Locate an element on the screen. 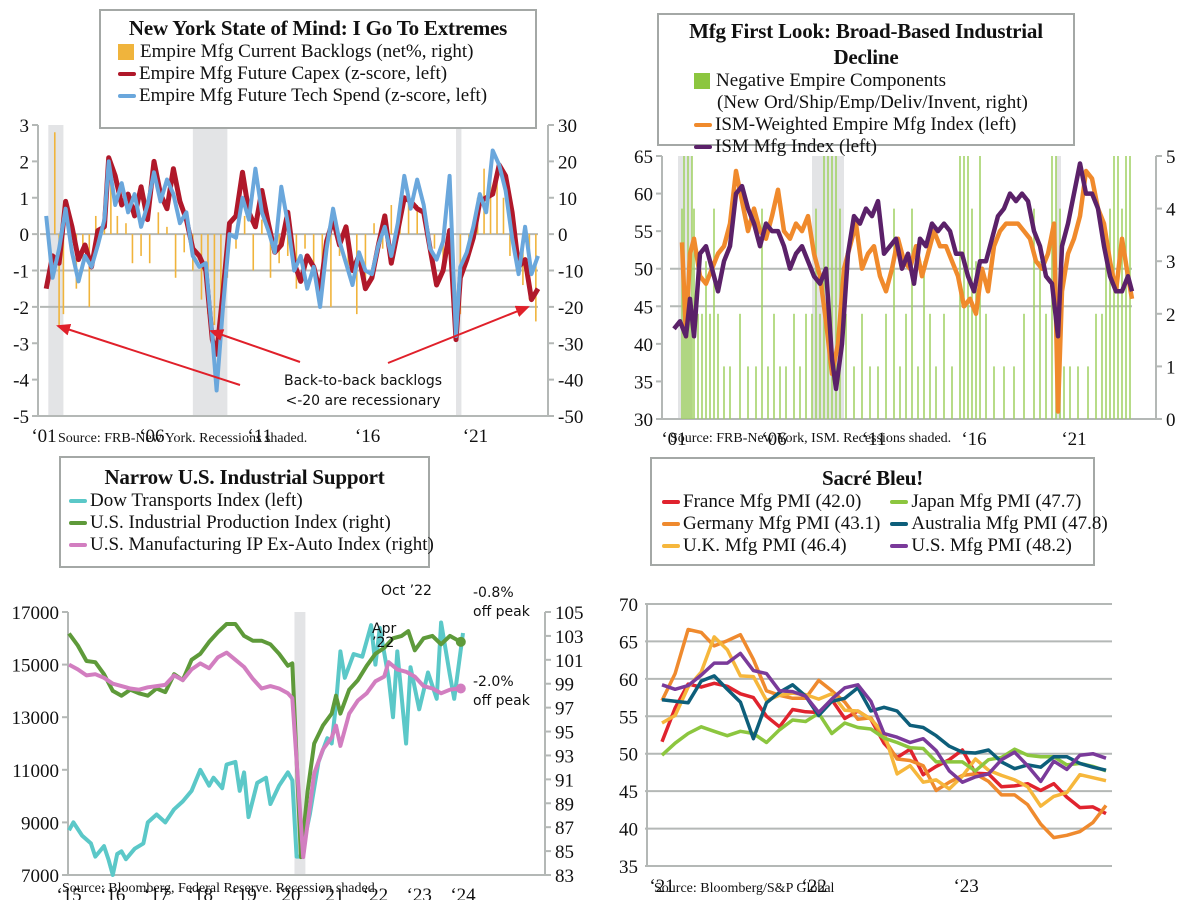 This screenshot has height=900, width=1200. chart-title: New York State of Mind: I Go To Extremes is located at coordinates (318, 28).